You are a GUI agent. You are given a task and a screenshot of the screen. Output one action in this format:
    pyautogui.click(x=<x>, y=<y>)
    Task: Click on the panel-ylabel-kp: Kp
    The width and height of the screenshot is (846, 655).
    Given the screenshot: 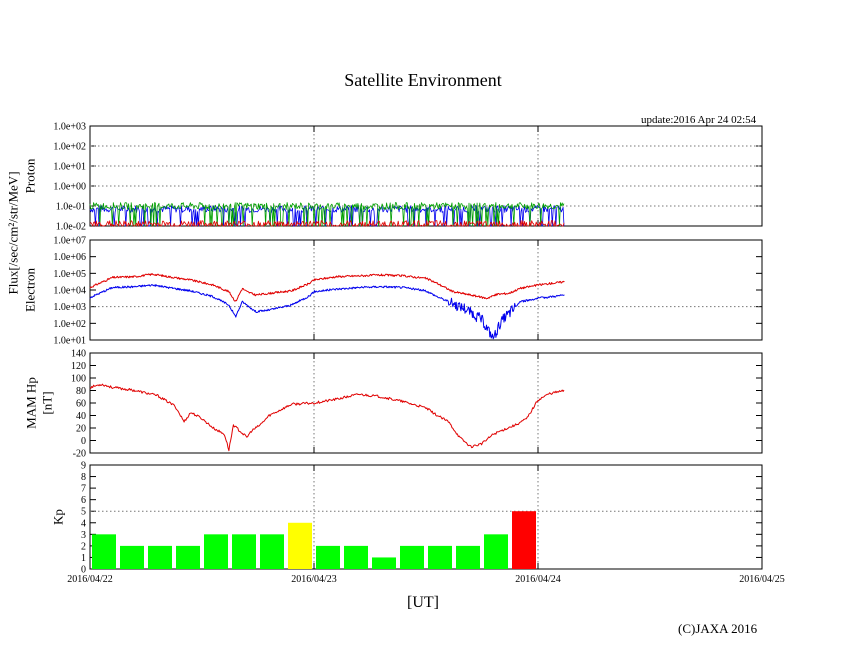 What is the action you would take?
    pyautogui.click(x=58, y=517)
    